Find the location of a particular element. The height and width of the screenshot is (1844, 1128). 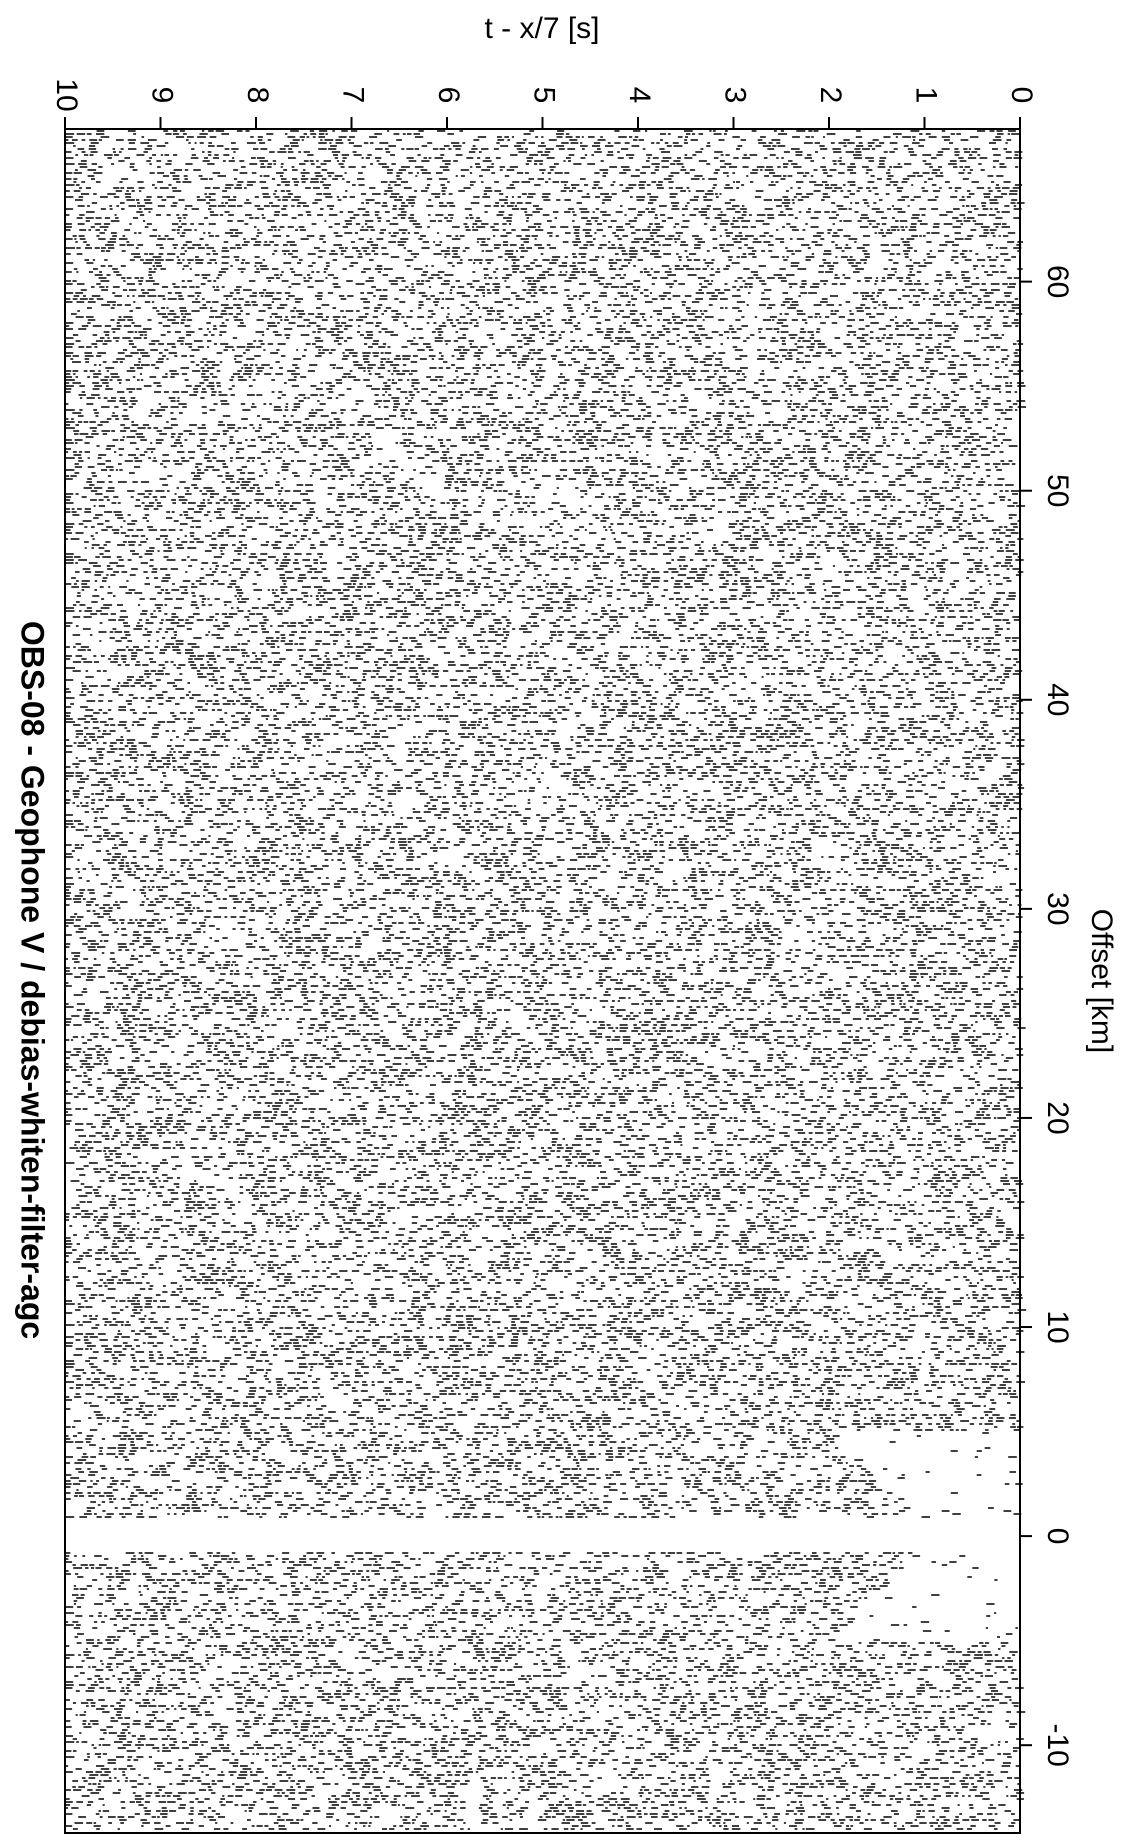

y-tick-label: 1 is located at coordinates (926, 95).